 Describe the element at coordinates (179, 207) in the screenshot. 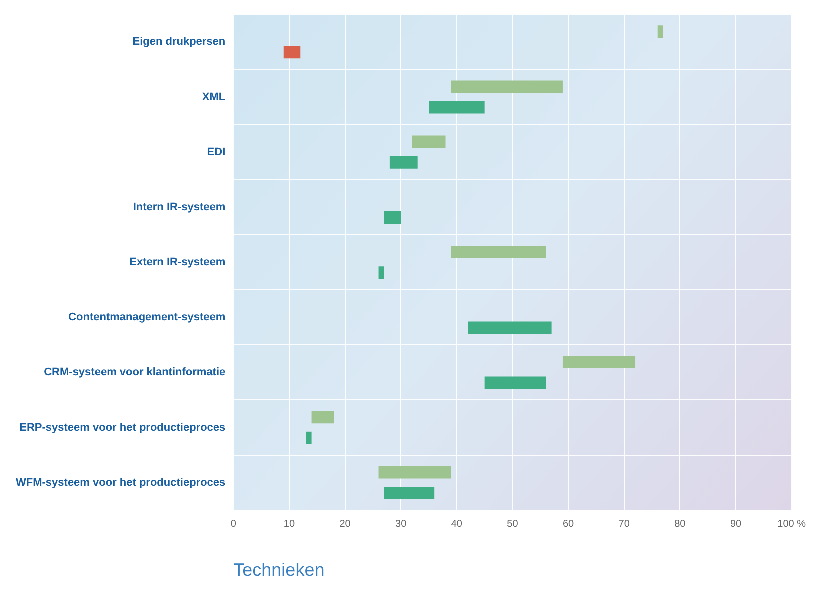

I see `y-tick-label: Intern IR-systeem` at that location.